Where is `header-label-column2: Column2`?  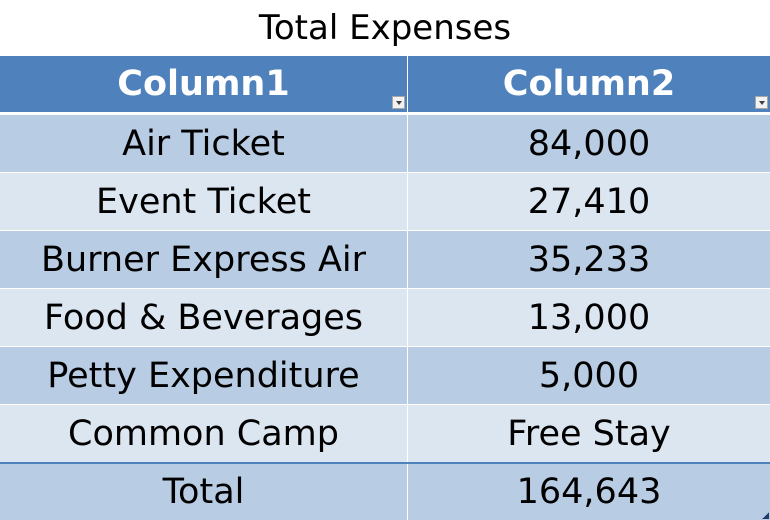
header-label-column2: Column2 is located at coordinates (589, 84).